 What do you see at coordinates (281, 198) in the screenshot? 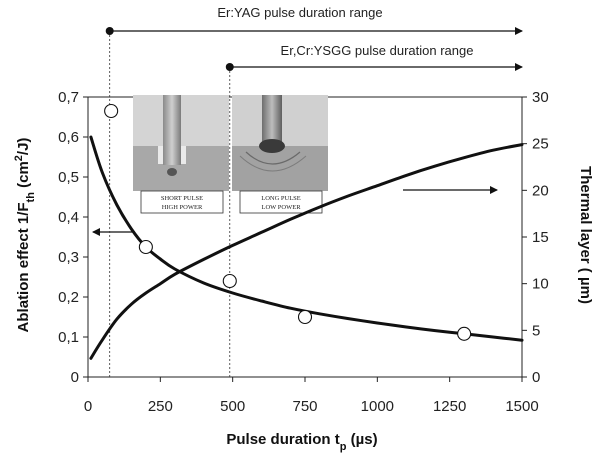
I see `inset-long-pulse-caption-1: LONG PULSE` at bounding box center [281, 198].